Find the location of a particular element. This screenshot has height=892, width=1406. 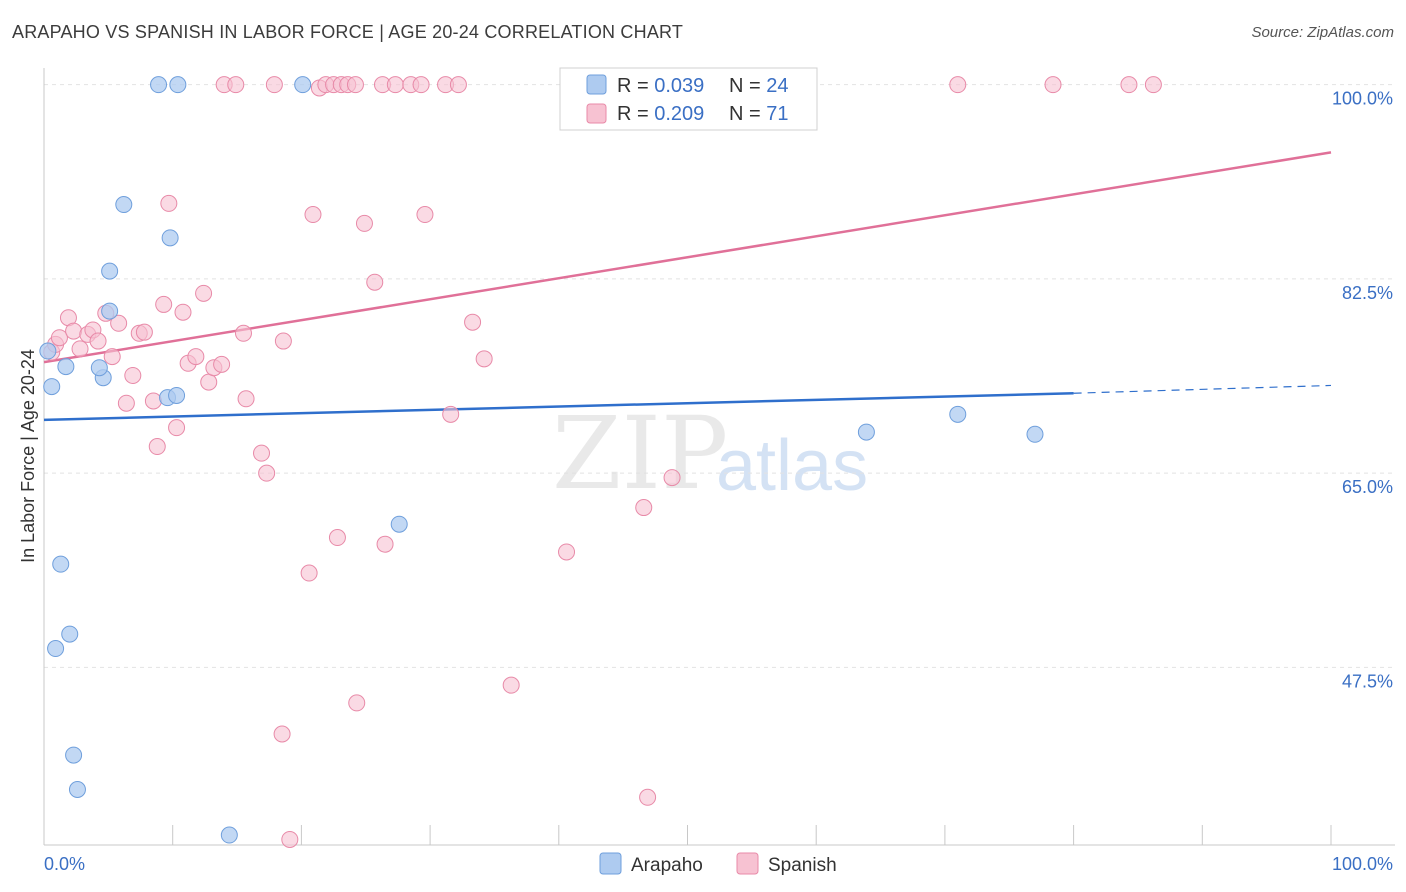

legend-swatch-spanish is located at coordinates (747, 863).